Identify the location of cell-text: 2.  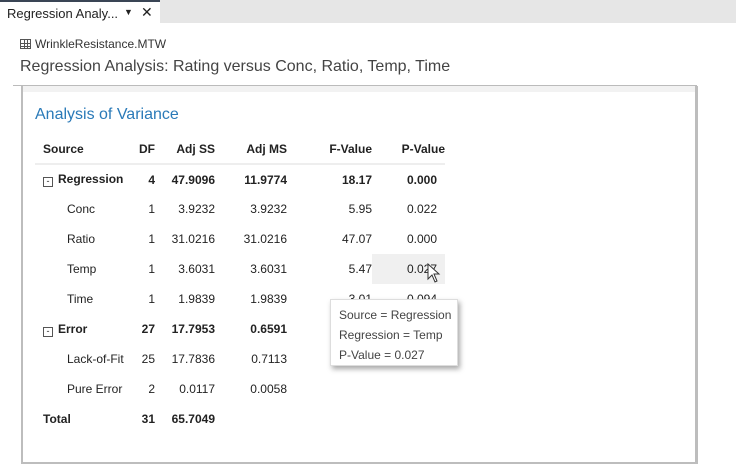
(151, 389).